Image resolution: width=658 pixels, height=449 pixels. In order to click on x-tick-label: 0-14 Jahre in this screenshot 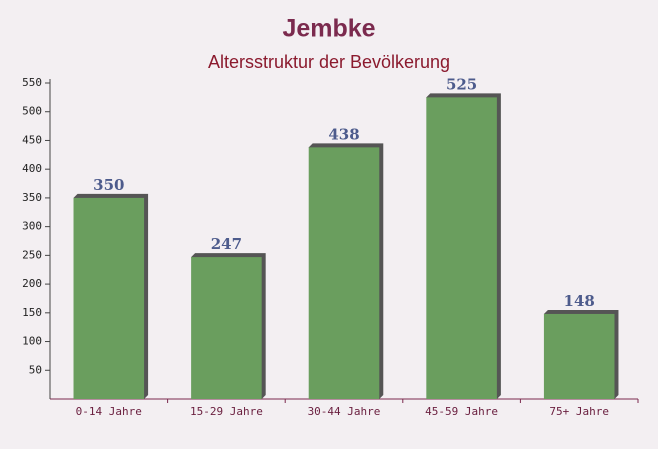, I will do `click(109, 411)`.